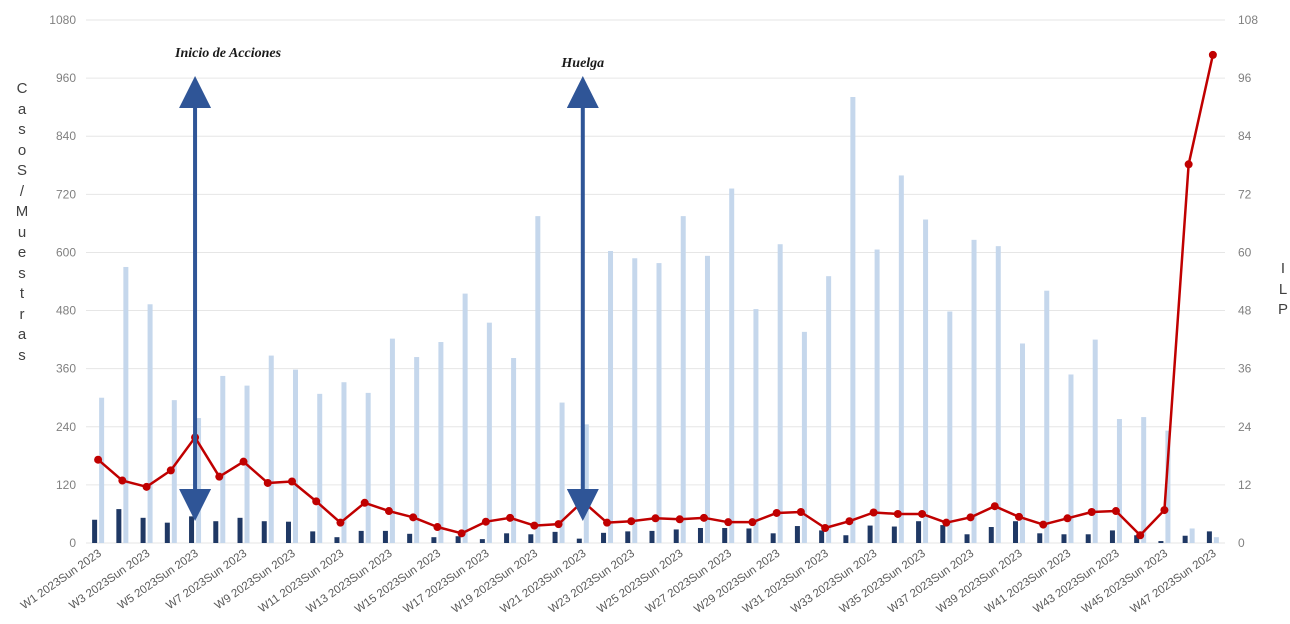  What do you see at coordinates (883, 582) in the screenshot?
I see `x-tick-label: W35 2023Sun 2023` at bounding box center [883, 582].